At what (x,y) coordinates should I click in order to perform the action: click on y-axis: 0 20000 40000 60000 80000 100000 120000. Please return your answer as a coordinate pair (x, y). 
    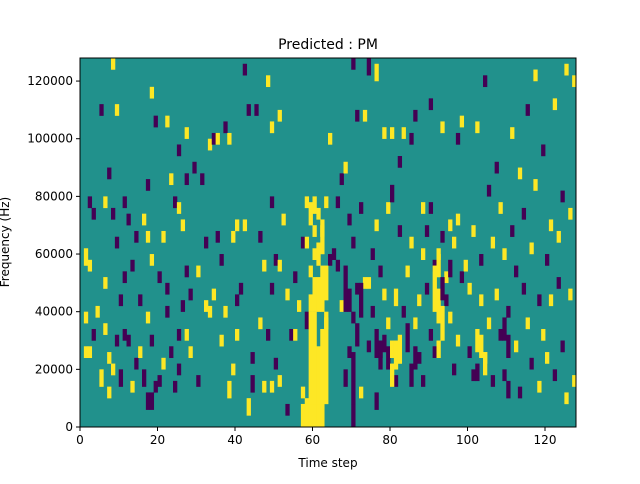
    Looking at the image, I should click on (53, 254).